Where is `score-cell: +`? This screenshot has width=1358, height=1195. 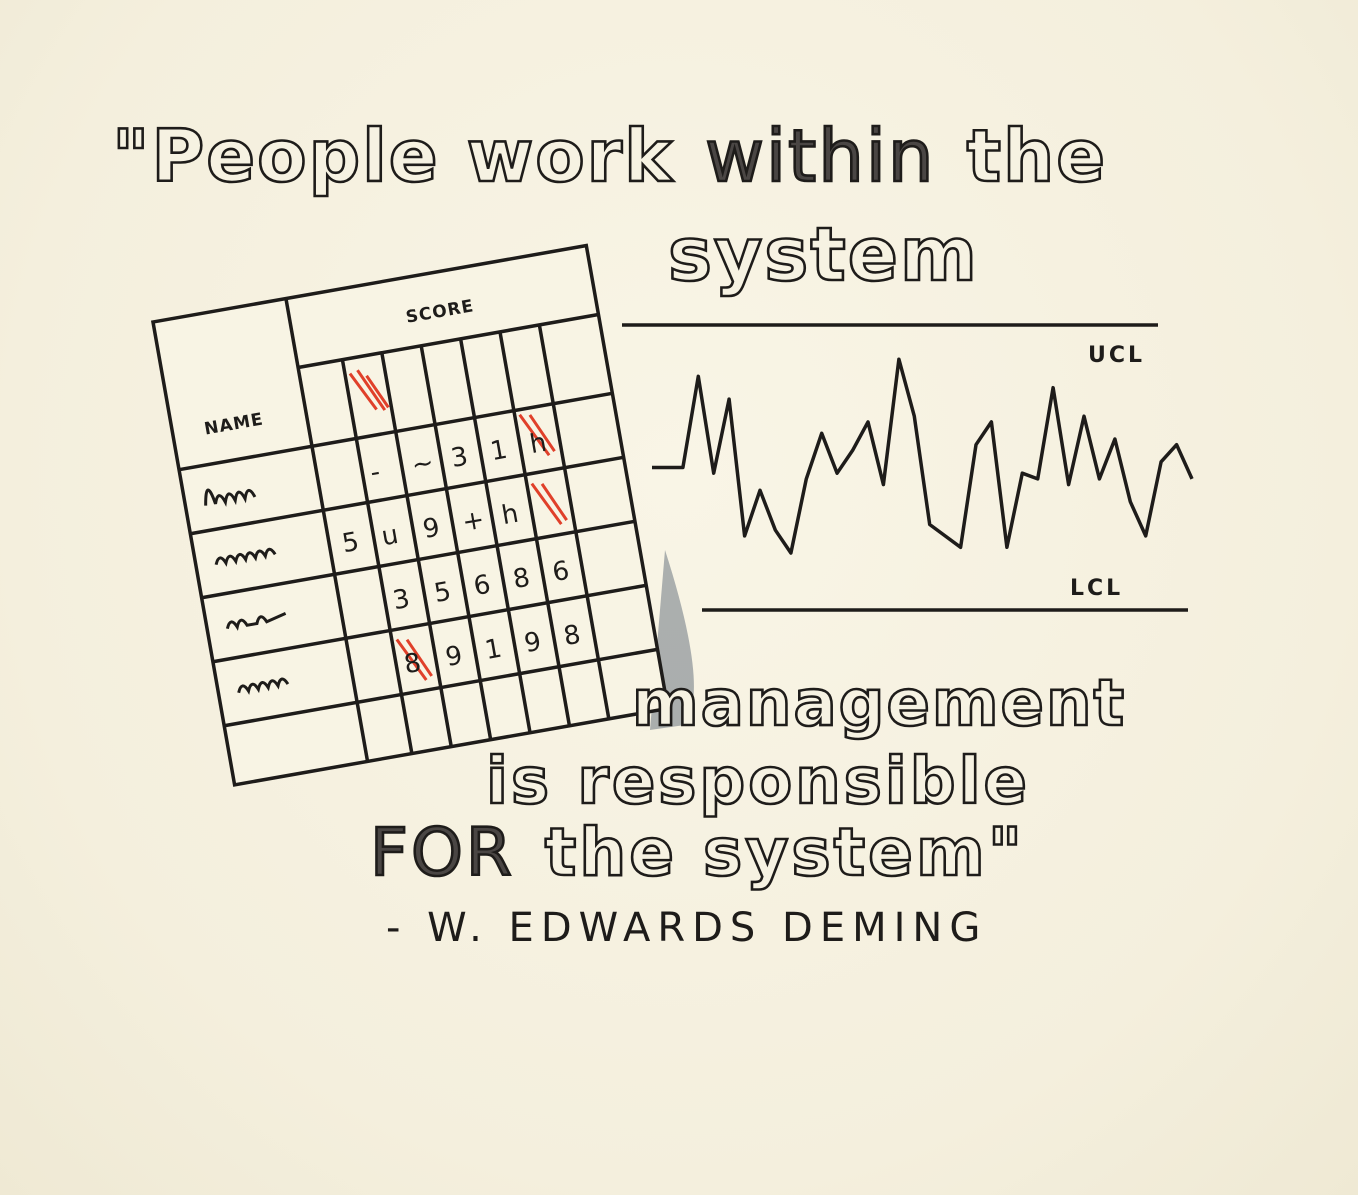
score-cell: + is located at coordinates (473, 521).